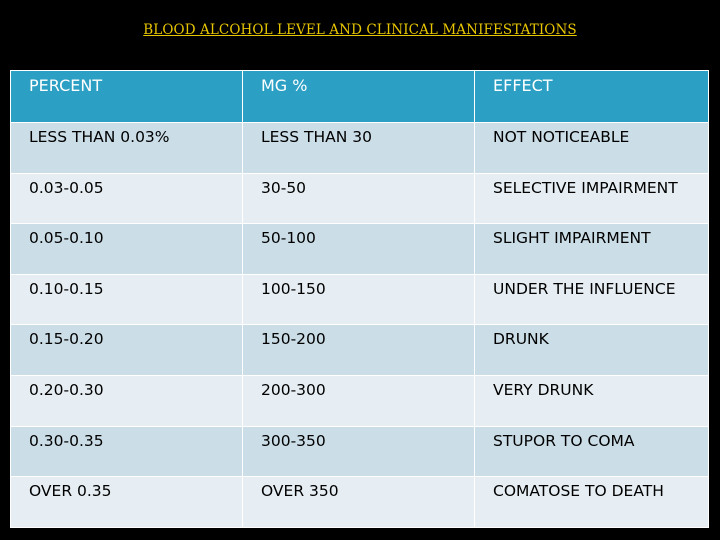  I want to click on cell-percent: LESS THAN 0.03%, so click(126, 148).